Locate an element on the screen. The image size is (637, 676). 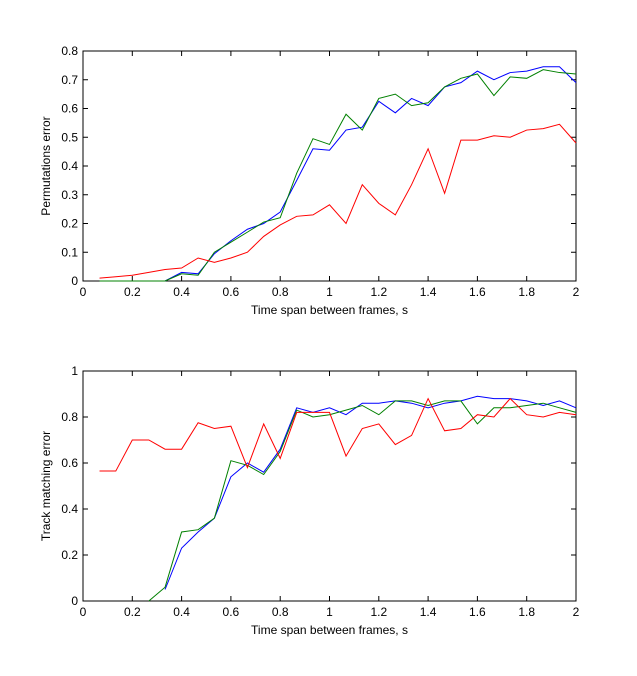
perm-xtick-label: 1.6 is located at coordinates (477, 292).